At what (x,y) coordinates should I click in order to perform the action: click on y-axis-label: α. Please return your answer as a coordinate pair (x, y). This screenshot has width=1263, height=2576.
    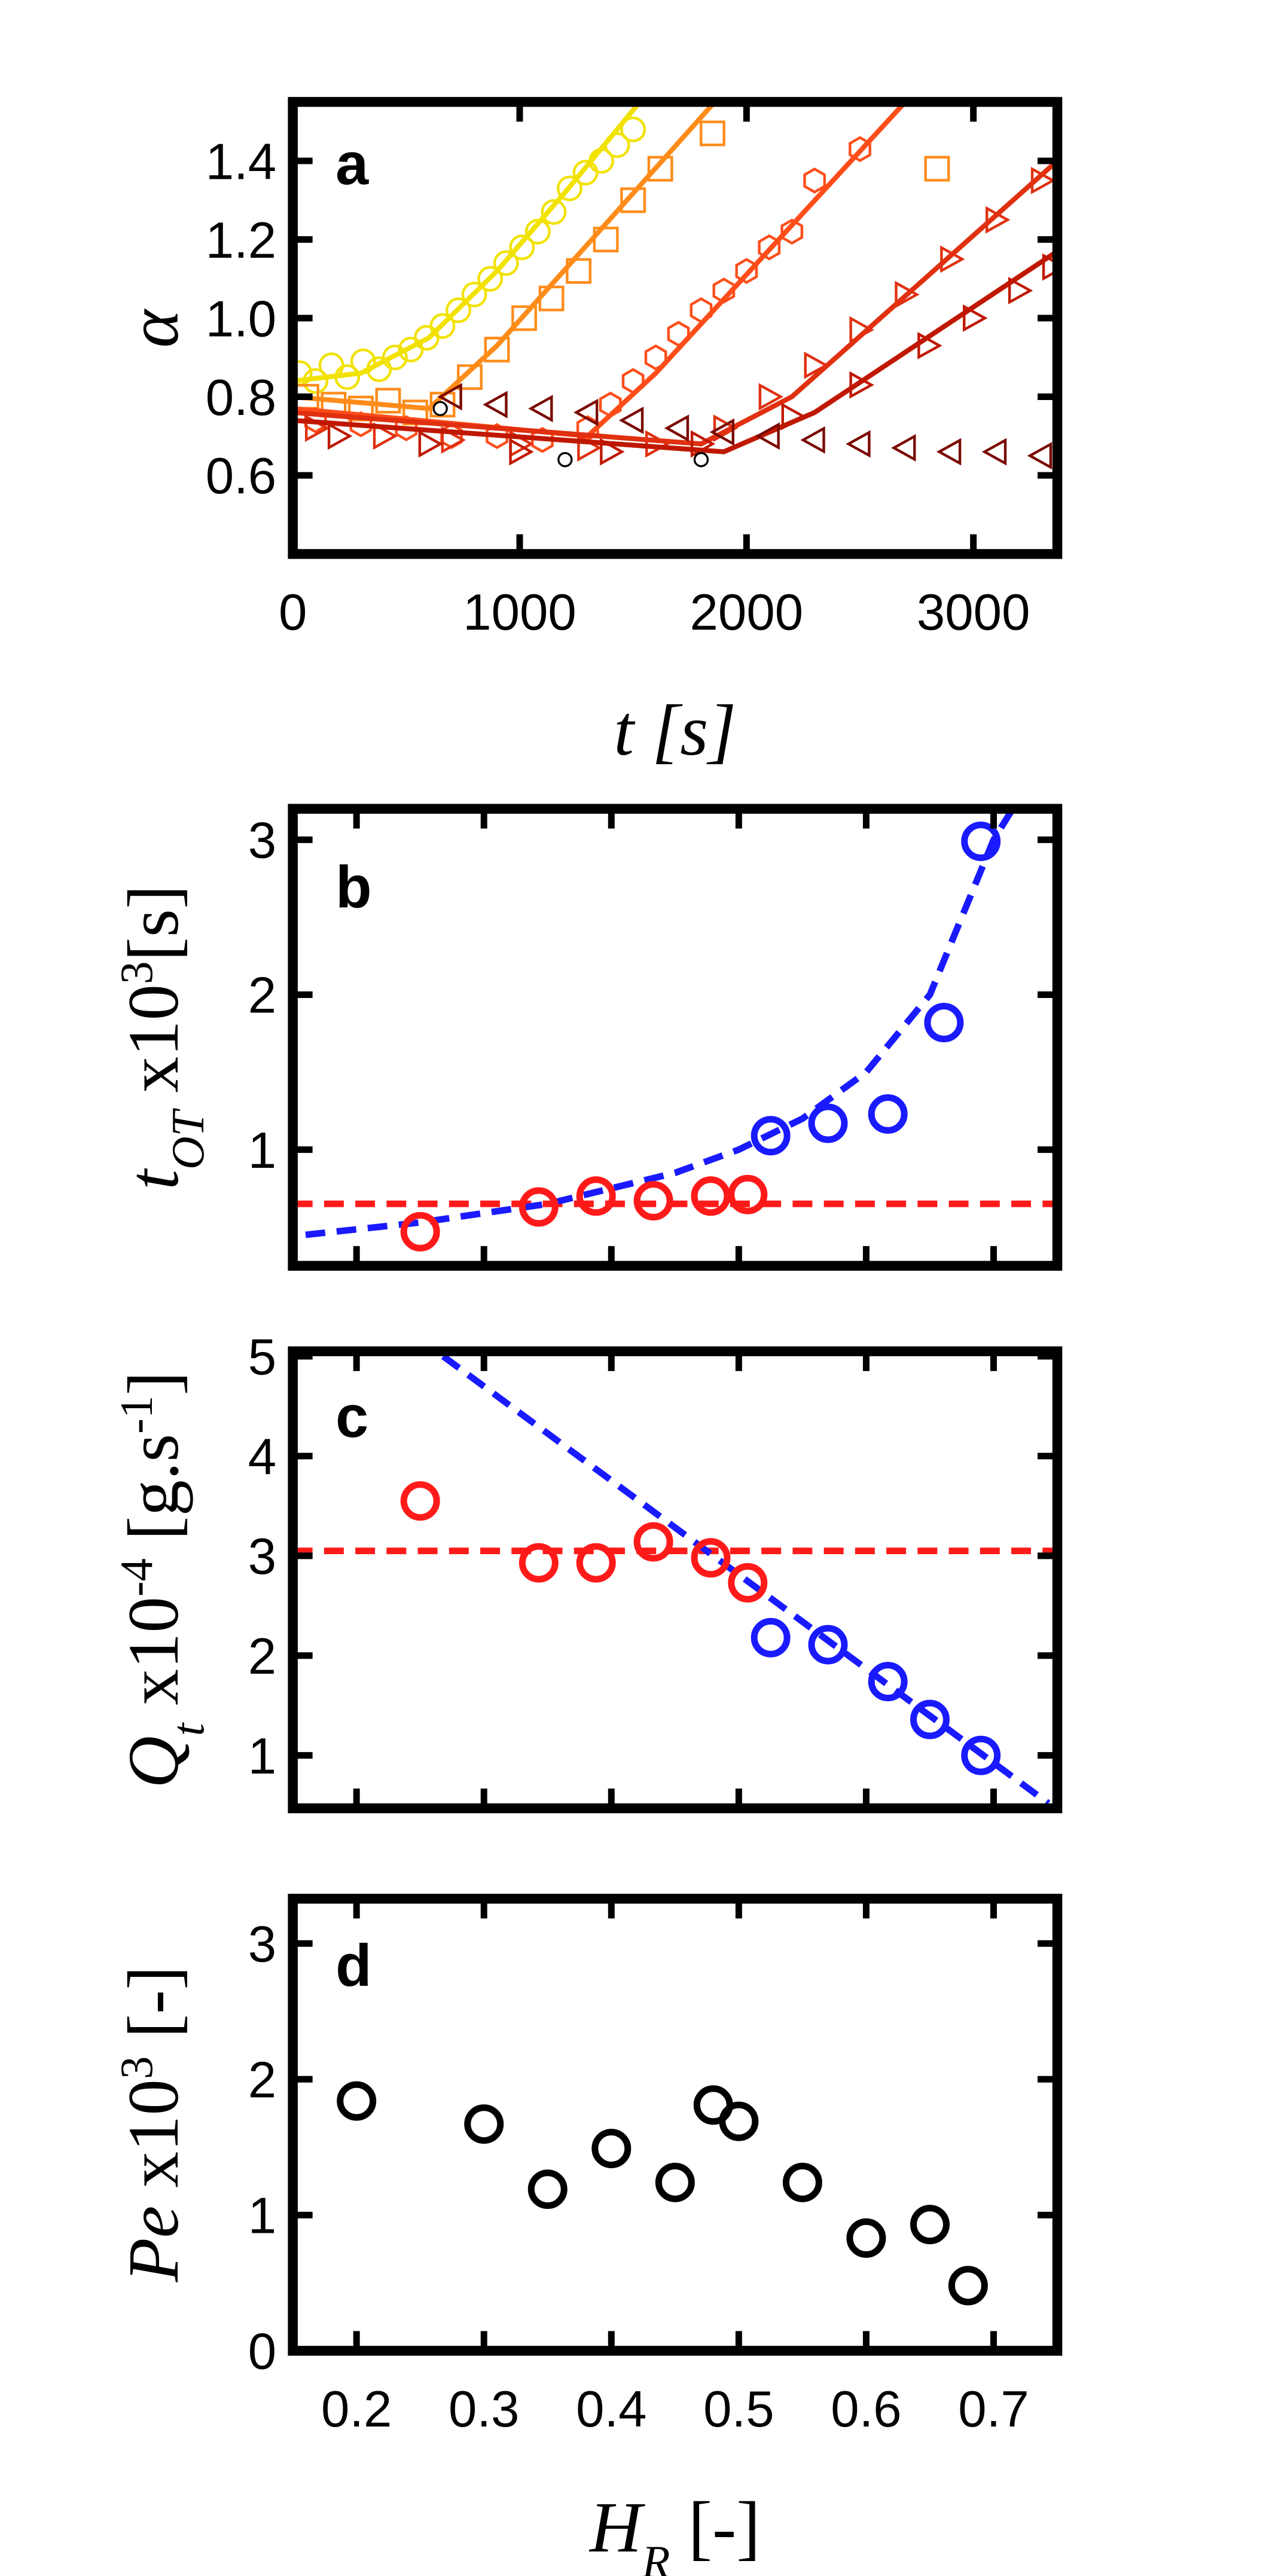
    Looking at the image, I should click on (154, 328).